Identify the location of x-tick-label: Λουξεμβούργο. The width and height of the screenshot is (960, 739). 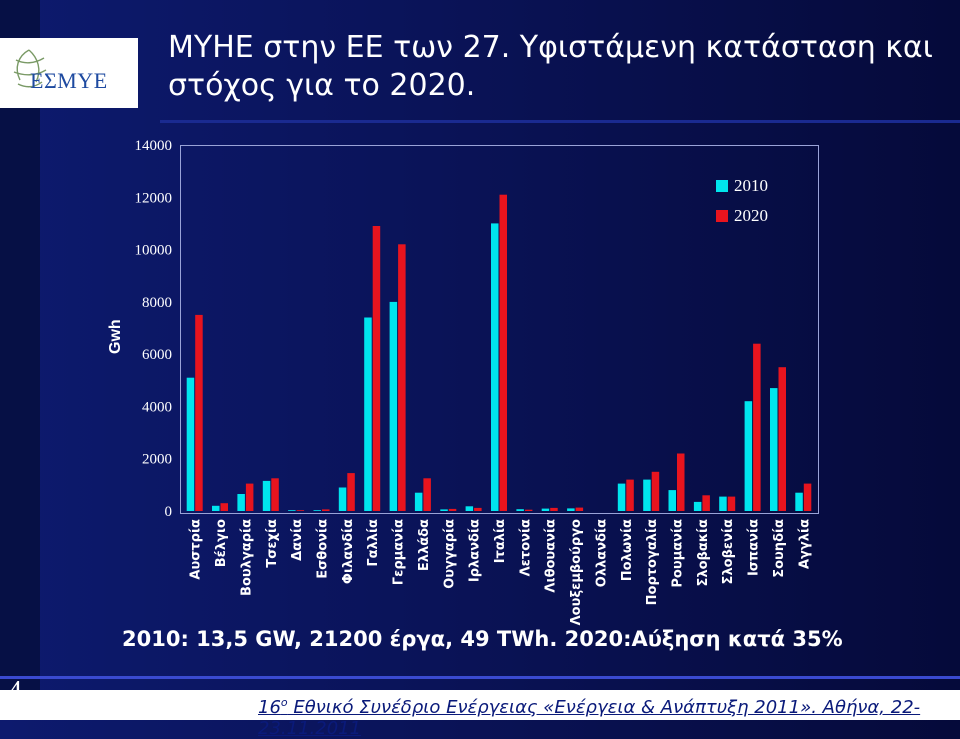
(576, 572).